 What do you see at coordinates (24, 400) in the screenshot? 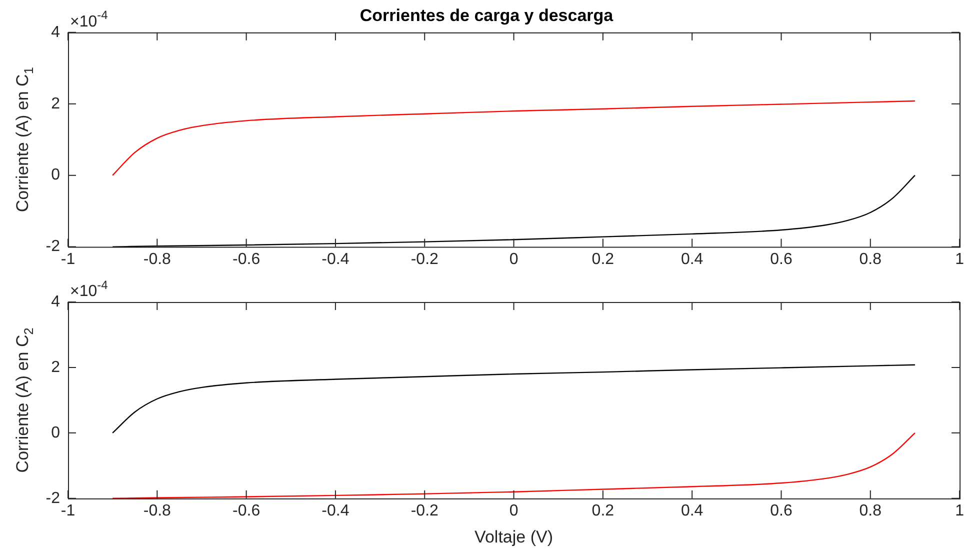
I see `y-axis-title: Corriente (A) en C2` at bounding box center [24, 400].